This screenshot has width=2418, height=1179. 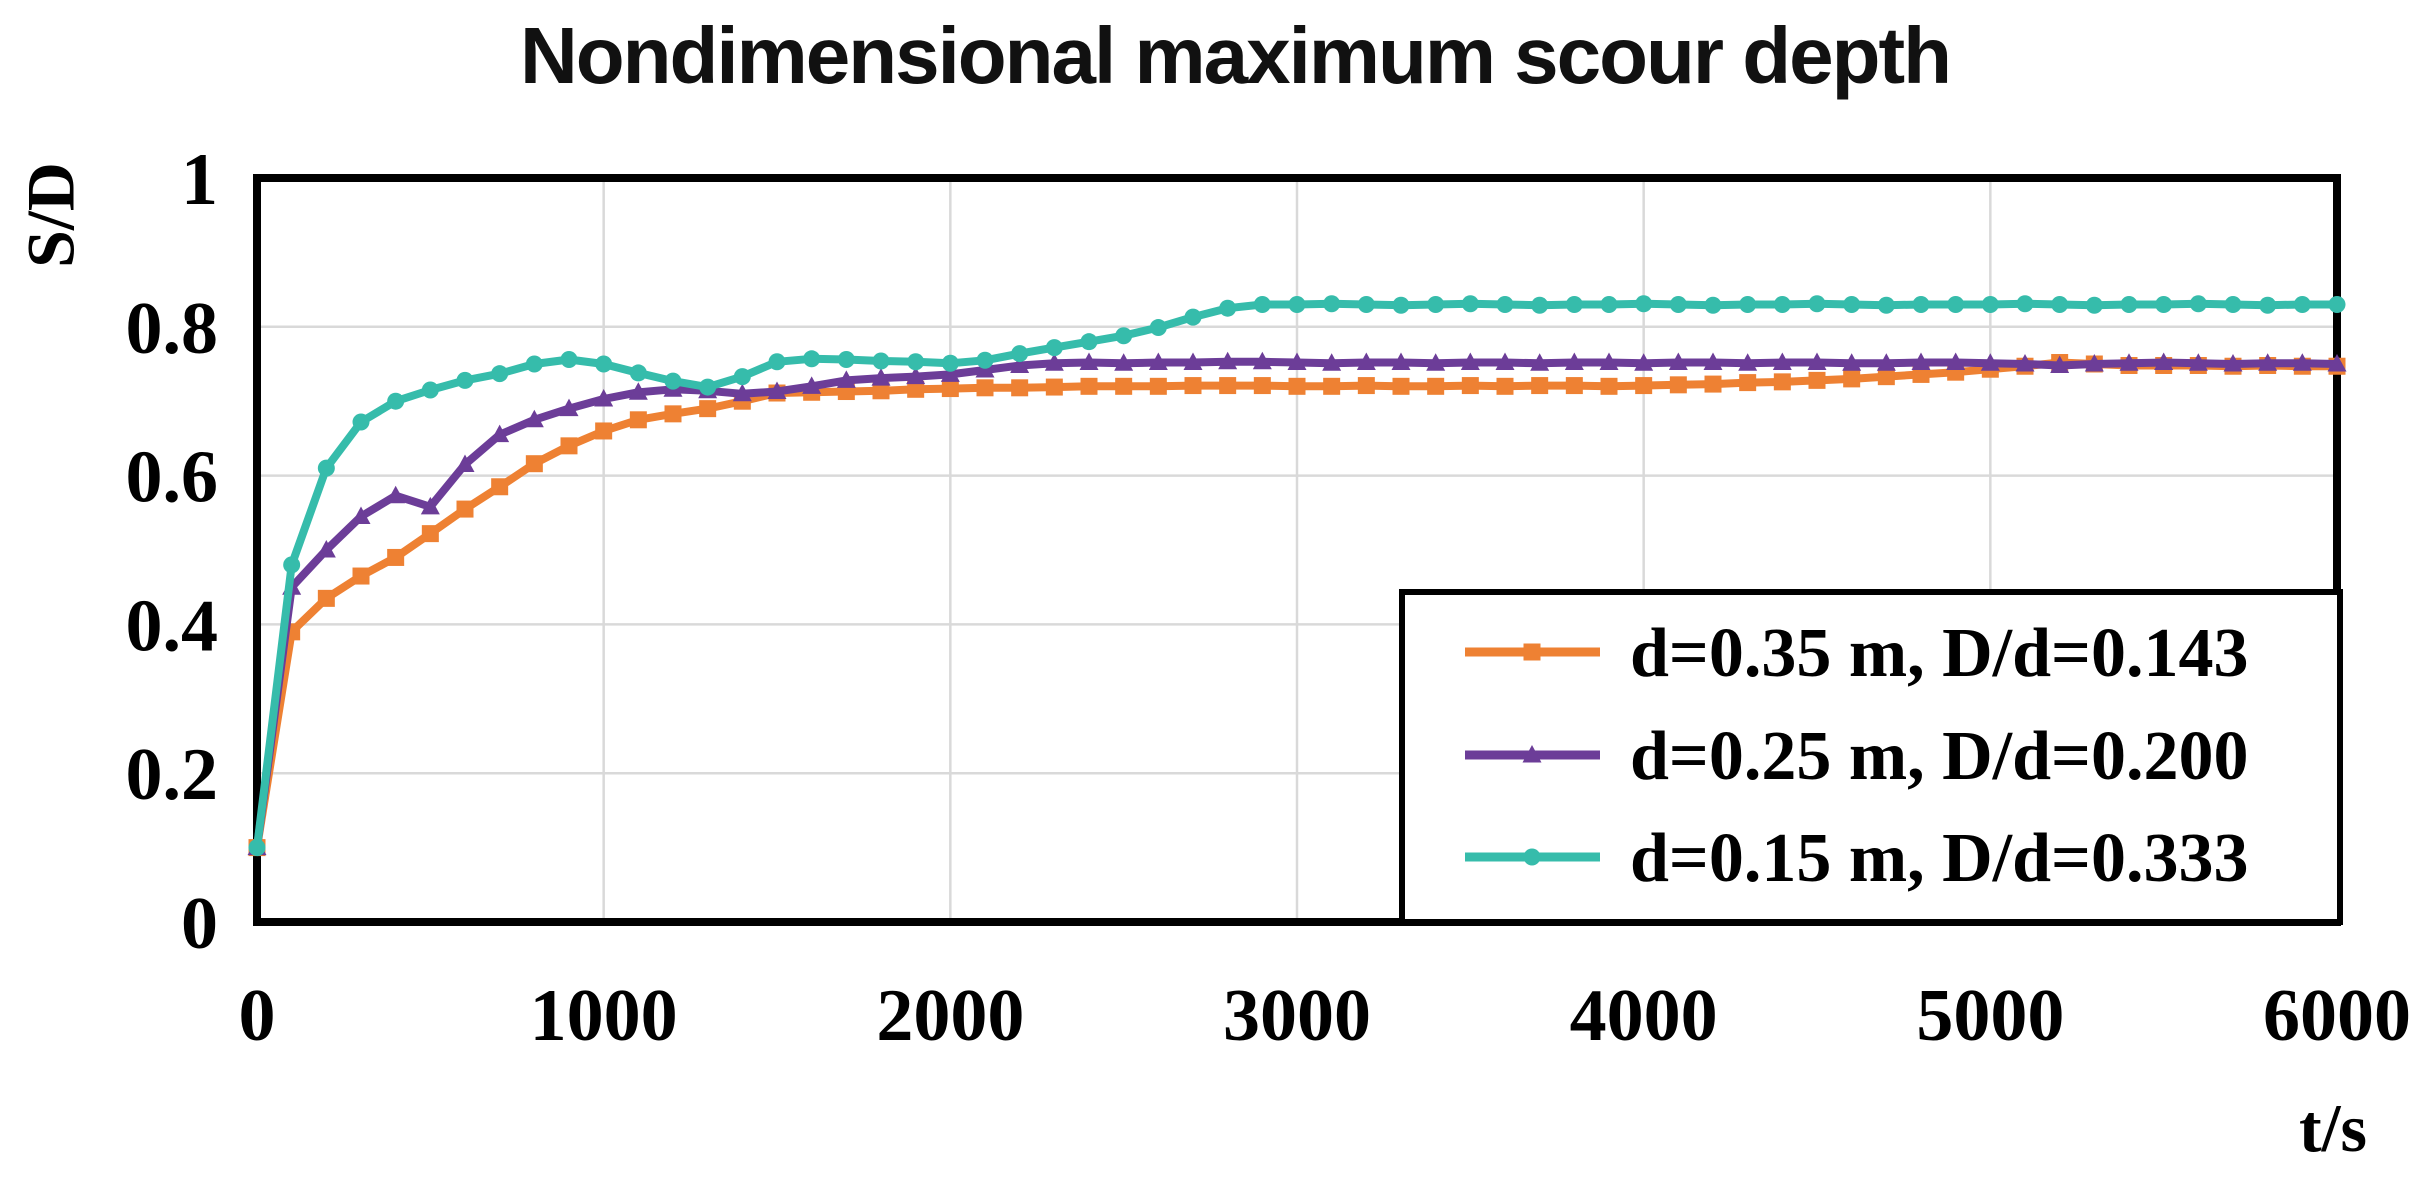 I want to click on y-tick-label: 0.6, so click(x=172, y=478).